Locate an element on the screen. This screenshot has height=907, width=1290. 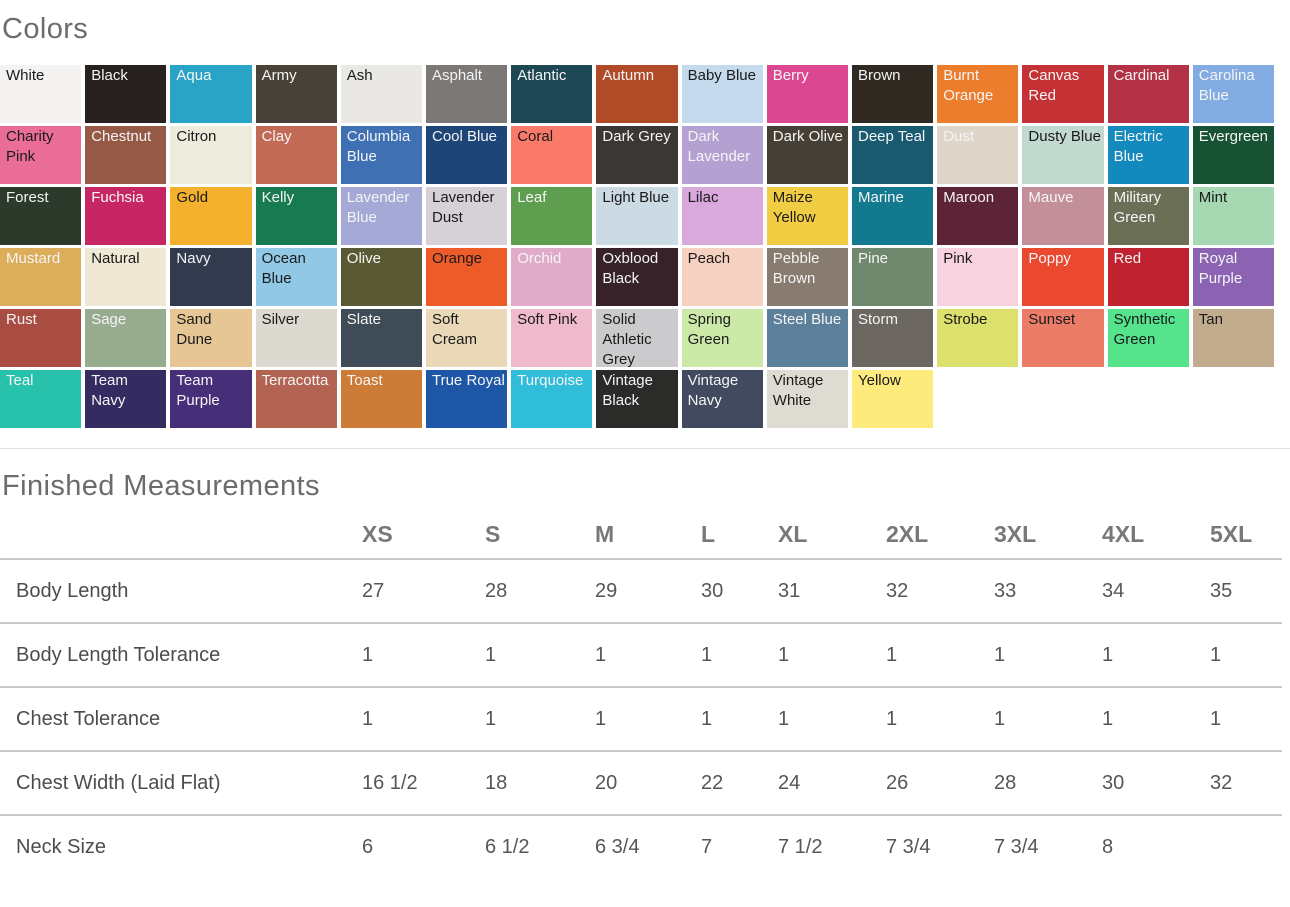
color-swatch-label: Olive is located at coordinates (363, 258).